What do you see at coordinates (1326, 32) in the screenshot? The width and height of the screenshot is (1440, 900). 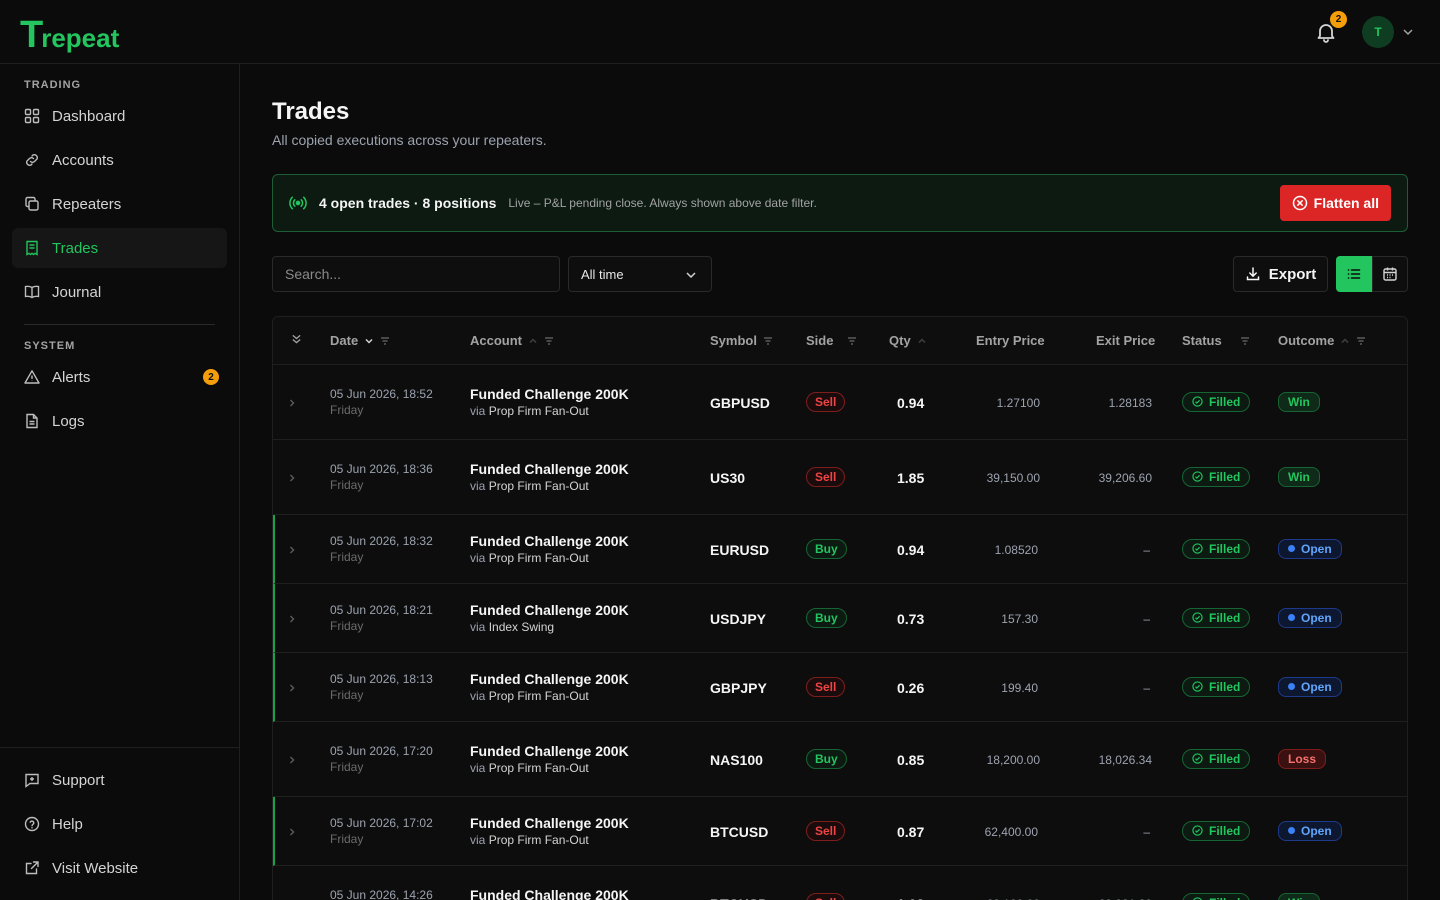 I see `bell-icon` at bounding box center [1326, 32].